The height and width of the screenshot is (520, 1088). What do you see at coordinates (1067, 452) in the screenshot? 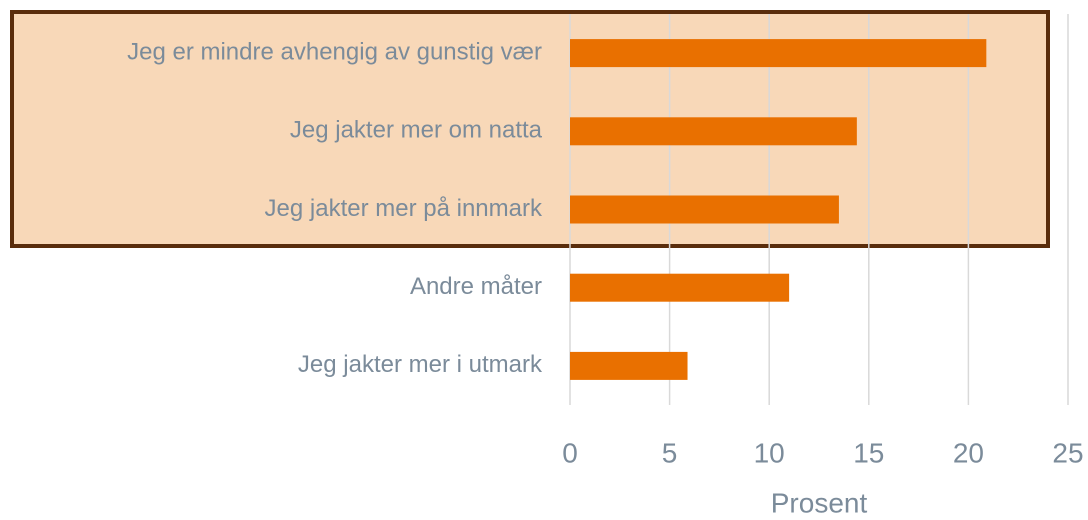
I see `x-tick-label: 25` at bounding box center [1067, 452].